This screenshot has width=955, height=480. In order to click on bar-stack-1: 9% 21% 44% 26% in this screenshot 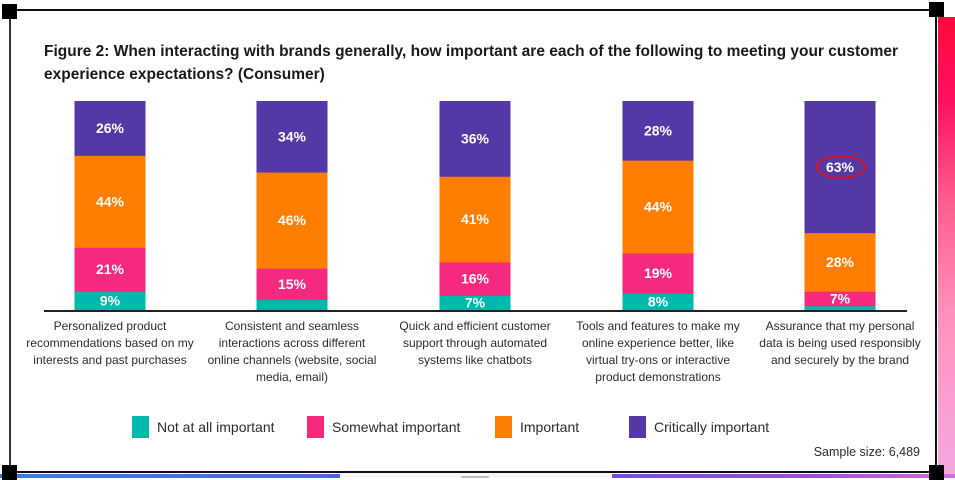, I will do `click(110, 206)`.